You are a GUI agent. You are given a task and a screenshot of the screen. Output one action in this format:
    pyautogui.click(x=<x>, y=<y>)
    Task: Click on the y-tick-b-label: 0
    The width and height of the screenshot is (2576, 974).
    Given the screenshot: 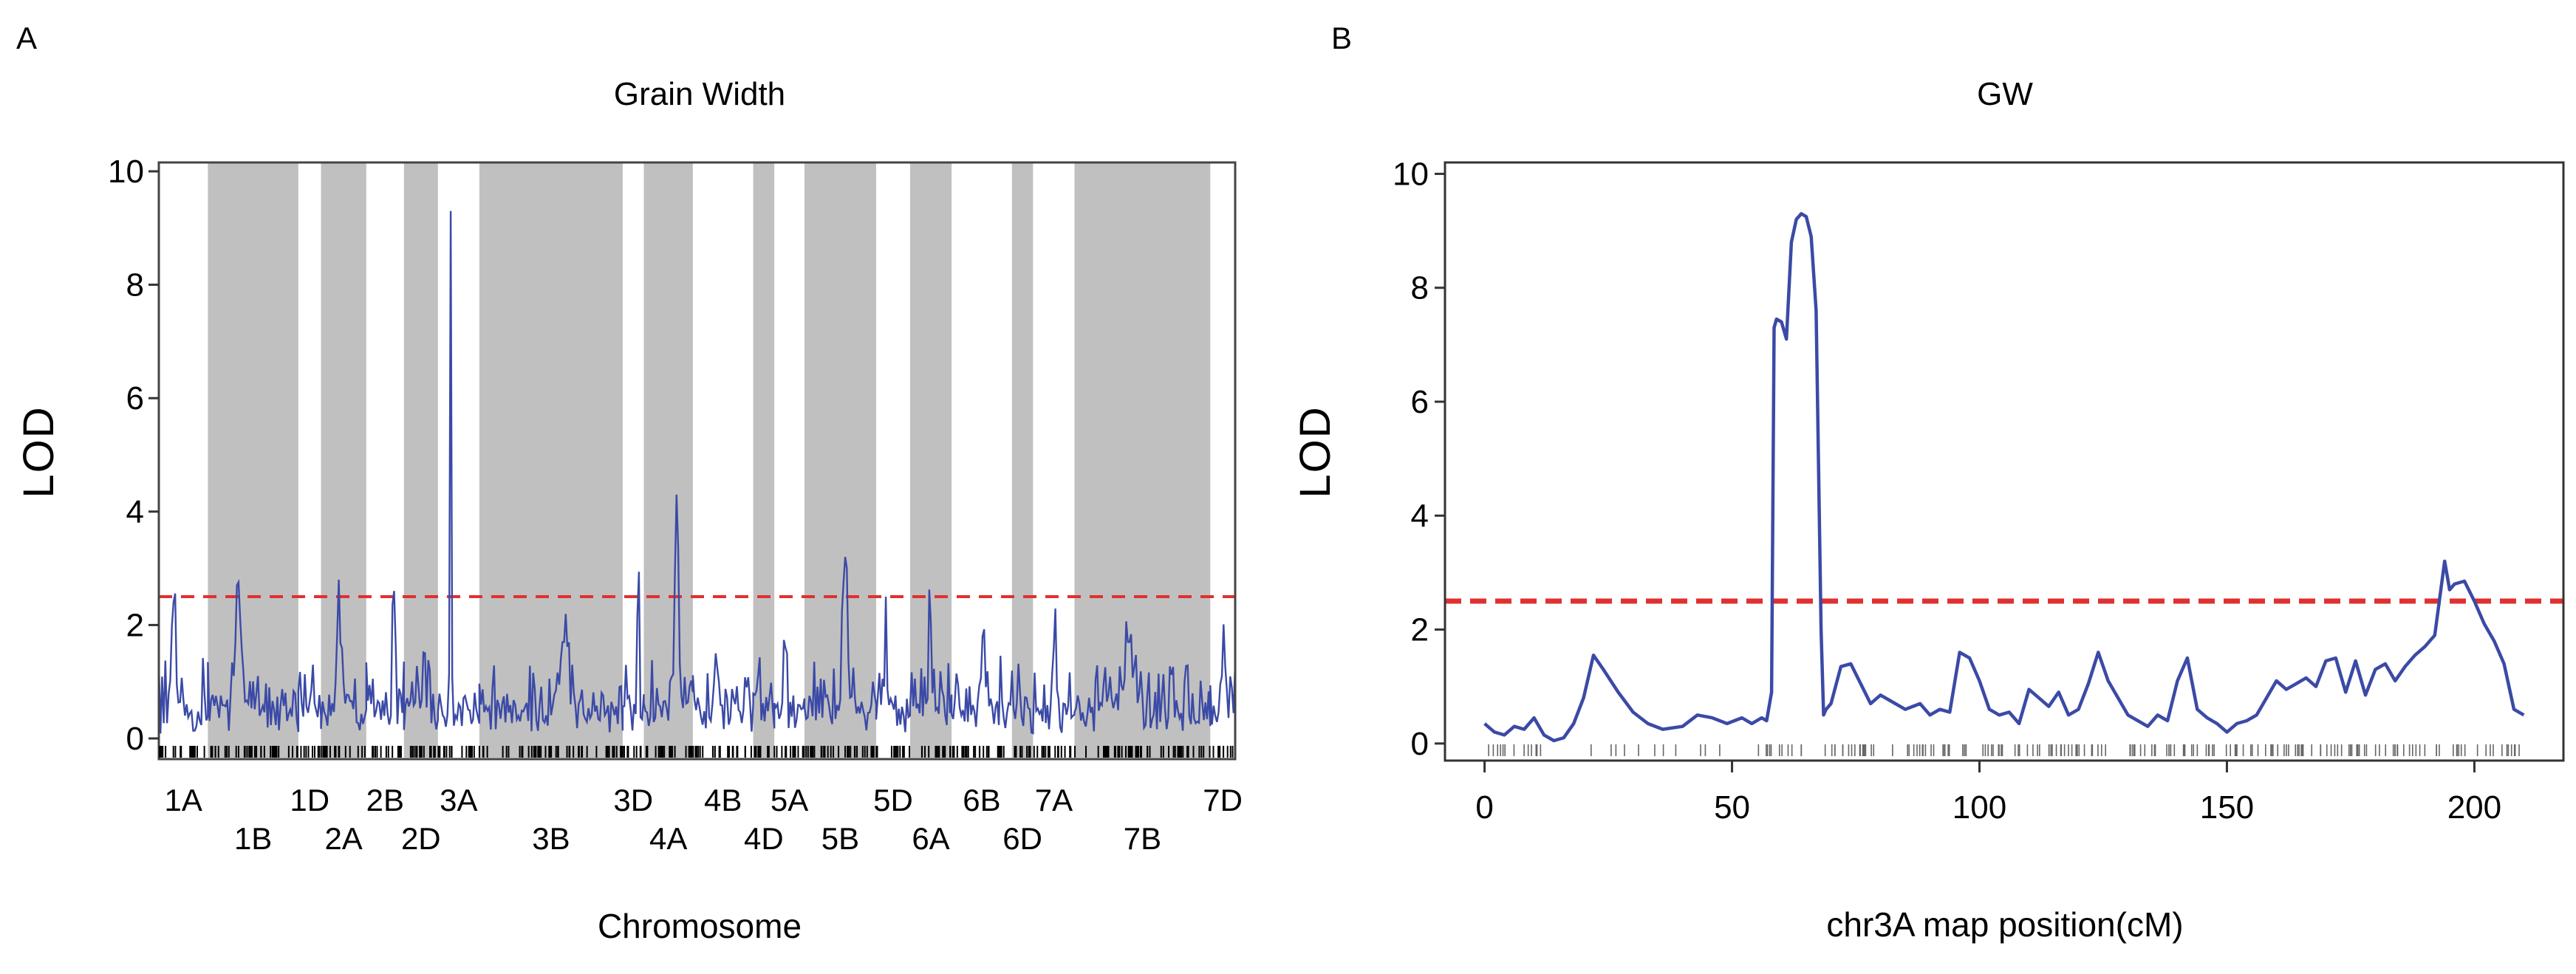 What is the action you would take?
    pyautogui.click(x=1420, y=744)
    